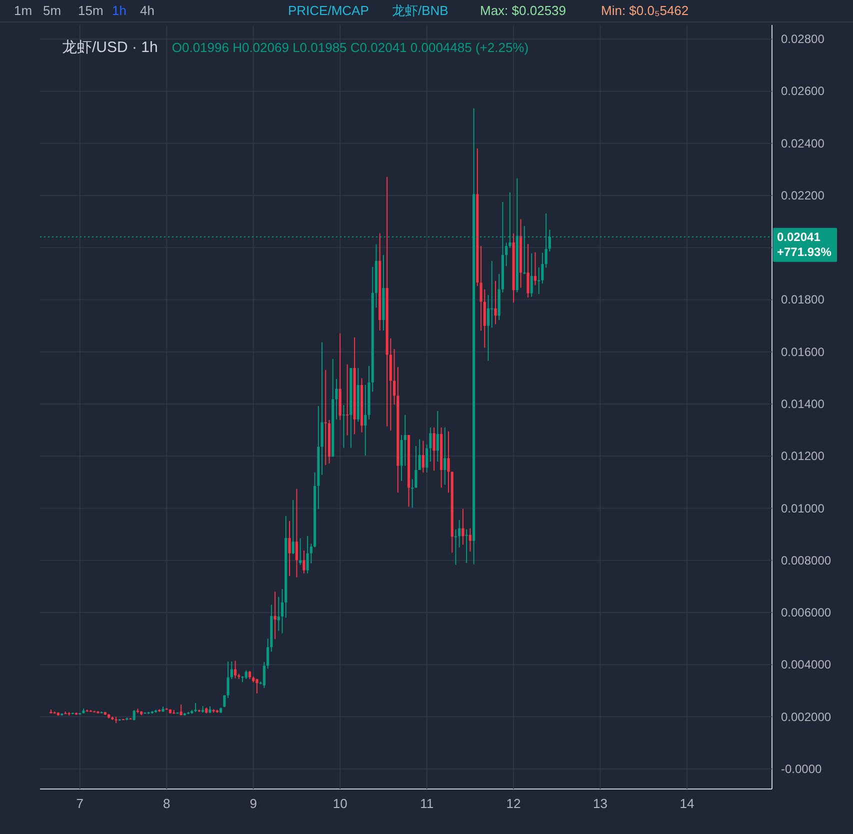 The height and width of the screenshot is (834, 853). I want to click on text: 龙虾/USD · 1h, so click(110, 47).